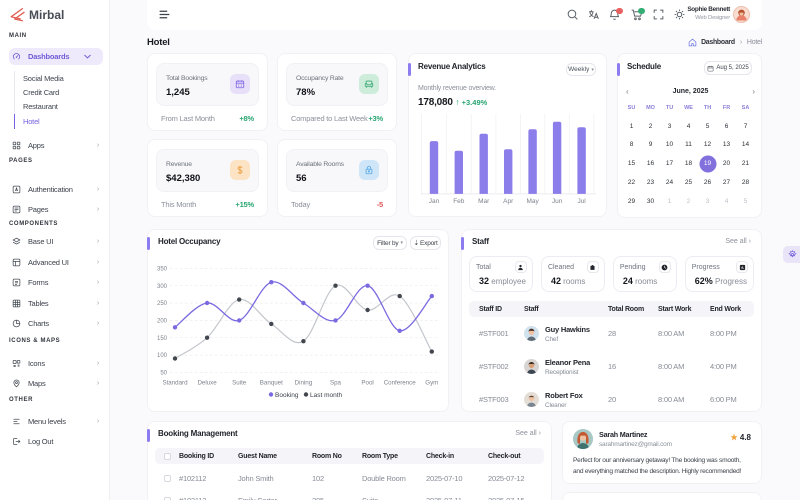  I want to click on svg-text: Jun, so click(557, 201).